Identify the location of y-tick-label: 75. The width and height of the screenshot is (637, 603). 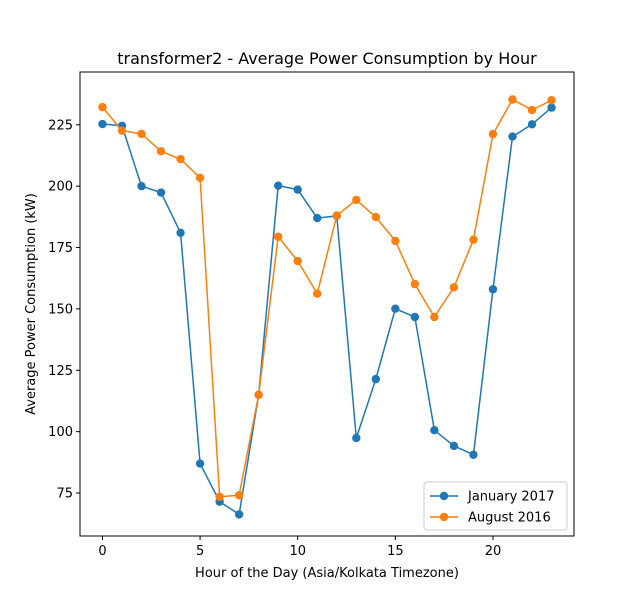
(64, 494).